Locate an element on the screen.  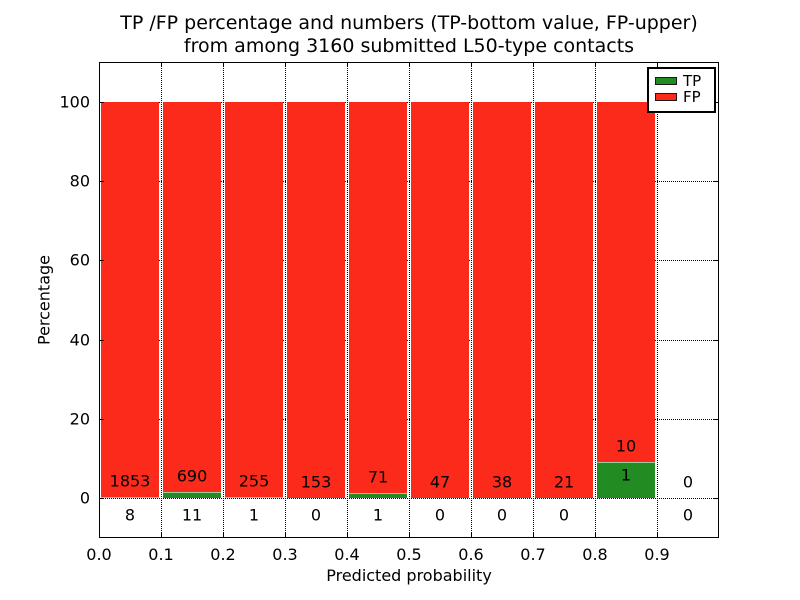
legend-label-fp: FP is located at coordinates (692, 97).